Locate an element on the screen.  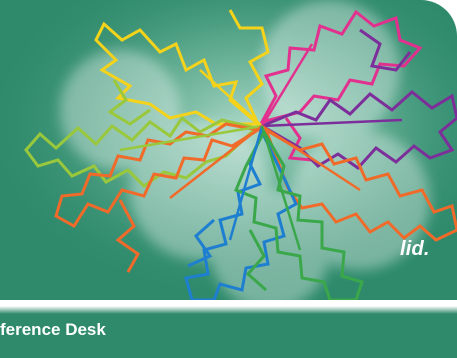
lime-flake is located at coordinates (142, 151).